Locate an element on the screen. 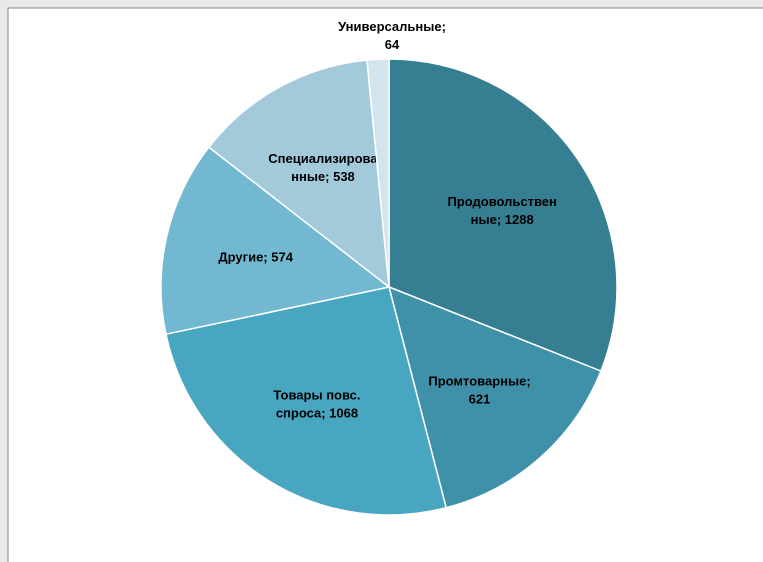  data-label: Промтоварные; 621 is located at coordinates (479, 390).